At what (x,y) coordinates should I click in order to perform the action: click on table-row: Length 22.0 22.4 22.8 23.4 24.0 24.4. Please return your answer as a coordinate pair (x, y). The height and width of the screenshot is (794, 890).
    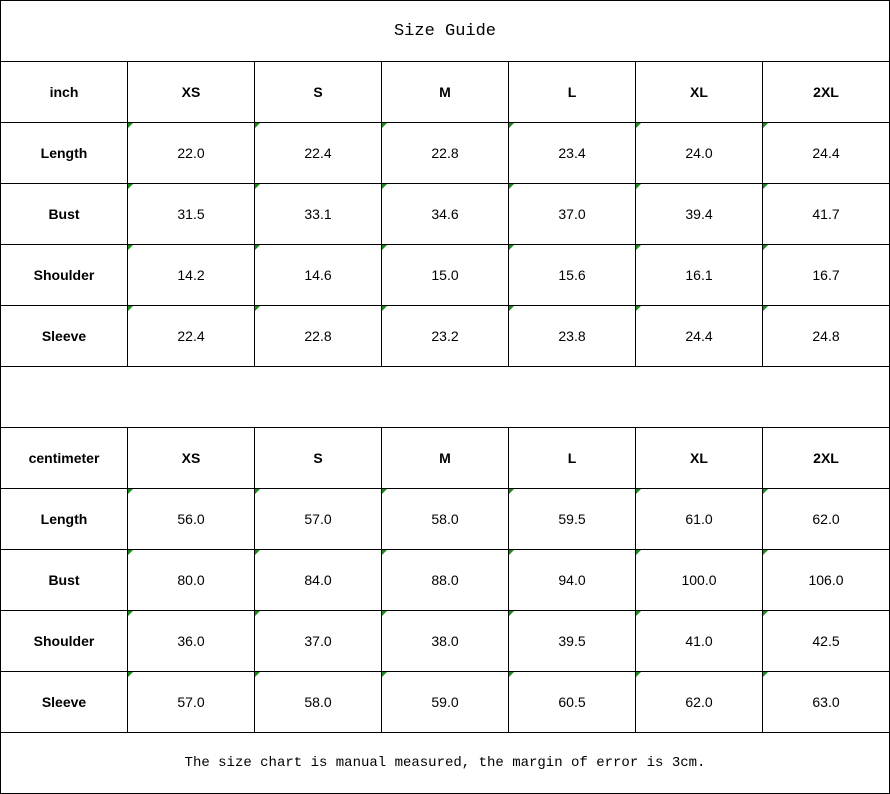
    Looking at the image, I should click on (445, 153).